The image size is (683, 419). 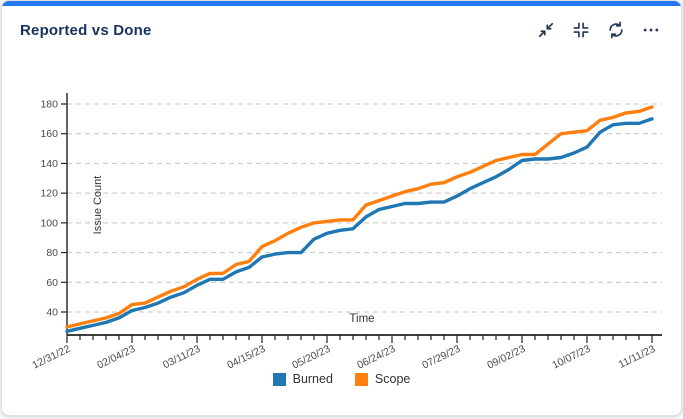 I want to click on x-tick-label: 09/02/23, so click(x=506, y=356).